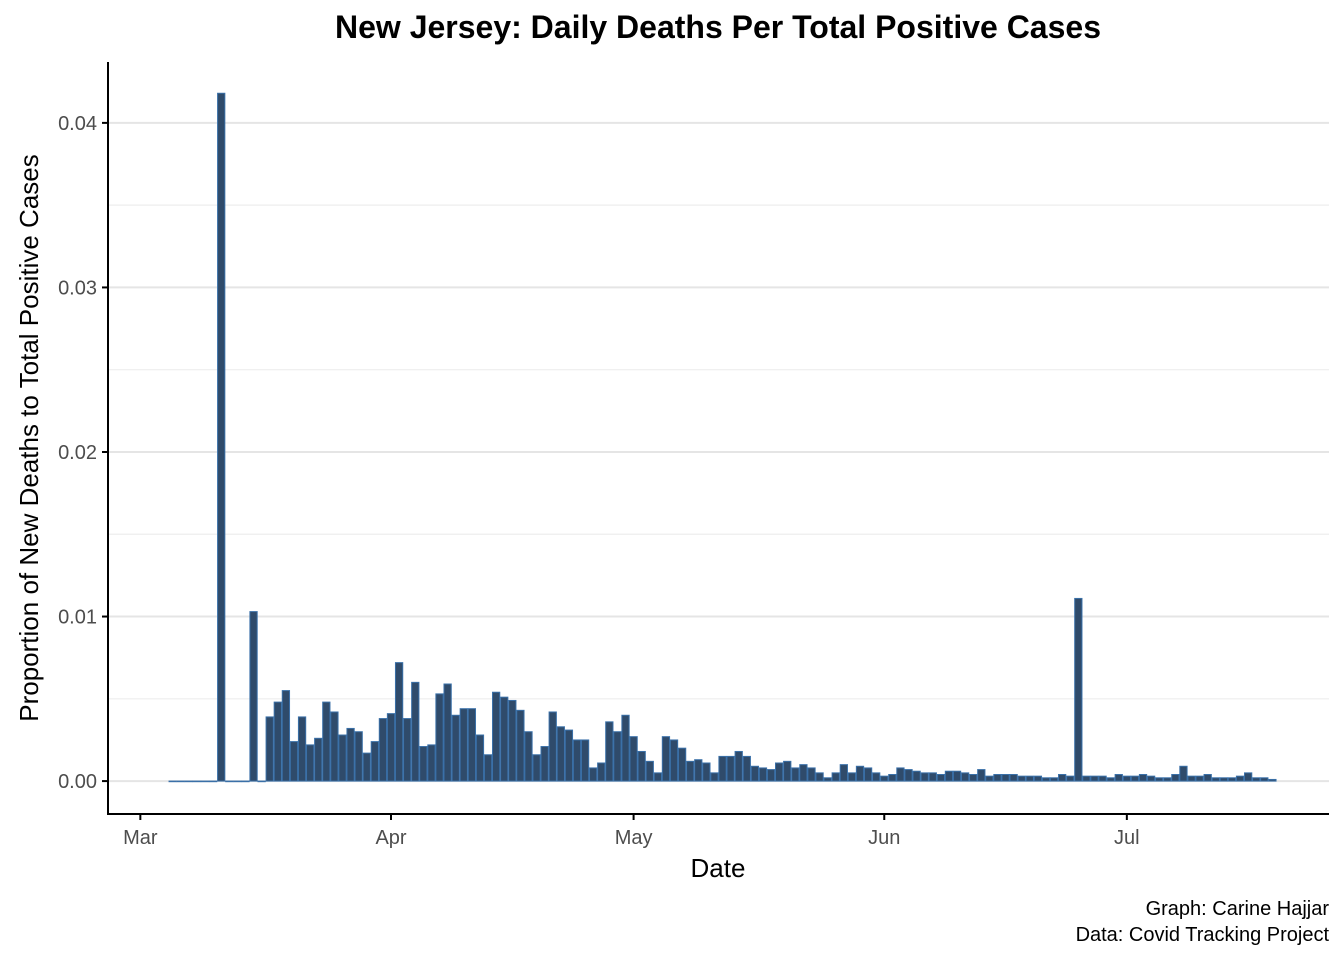 The width and height of the screenshot is (1344, 960). Describe the element at coordinates (1203, 935) in the screenshot. I see `caption-data-source: Data: Covid Tracking Project` at that location.